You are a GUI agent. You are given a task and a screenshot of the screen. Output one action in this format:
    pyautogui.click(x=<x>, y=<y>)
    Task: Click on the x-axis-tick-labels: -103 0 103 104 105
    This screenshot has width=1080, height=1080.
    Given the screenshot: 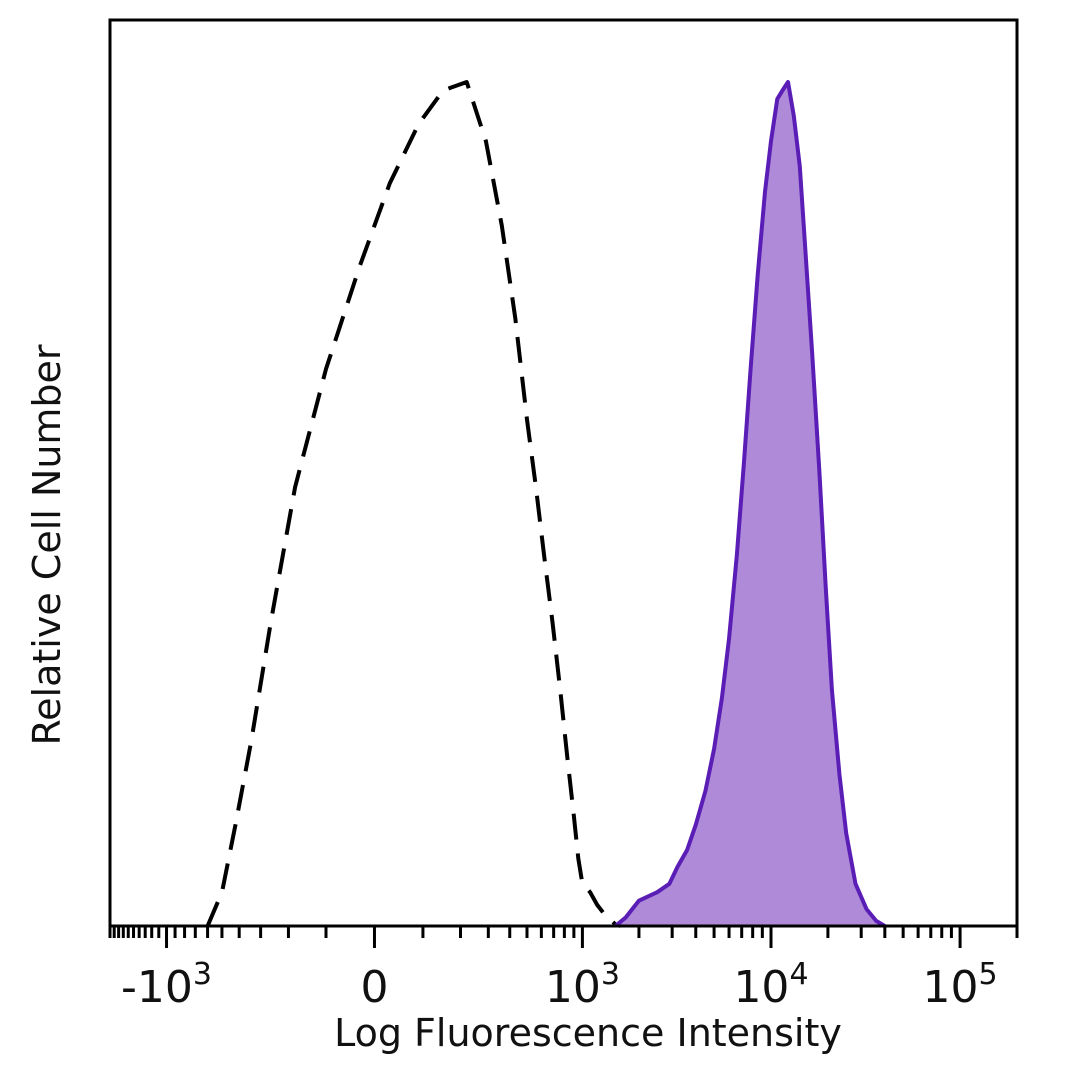 What is the action you would take?
    pyautogui.click(x=559, y=985)
    